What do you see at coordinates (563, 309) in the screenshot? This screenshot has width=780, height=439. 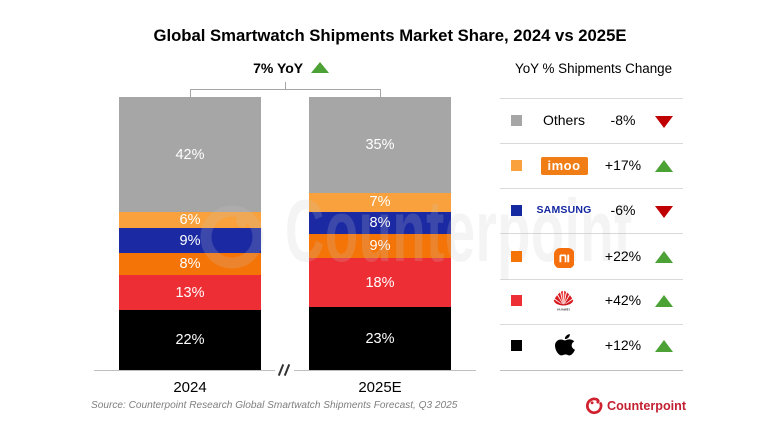 I see `svg-text: HUAWEI` at bounding box center [563, 309].